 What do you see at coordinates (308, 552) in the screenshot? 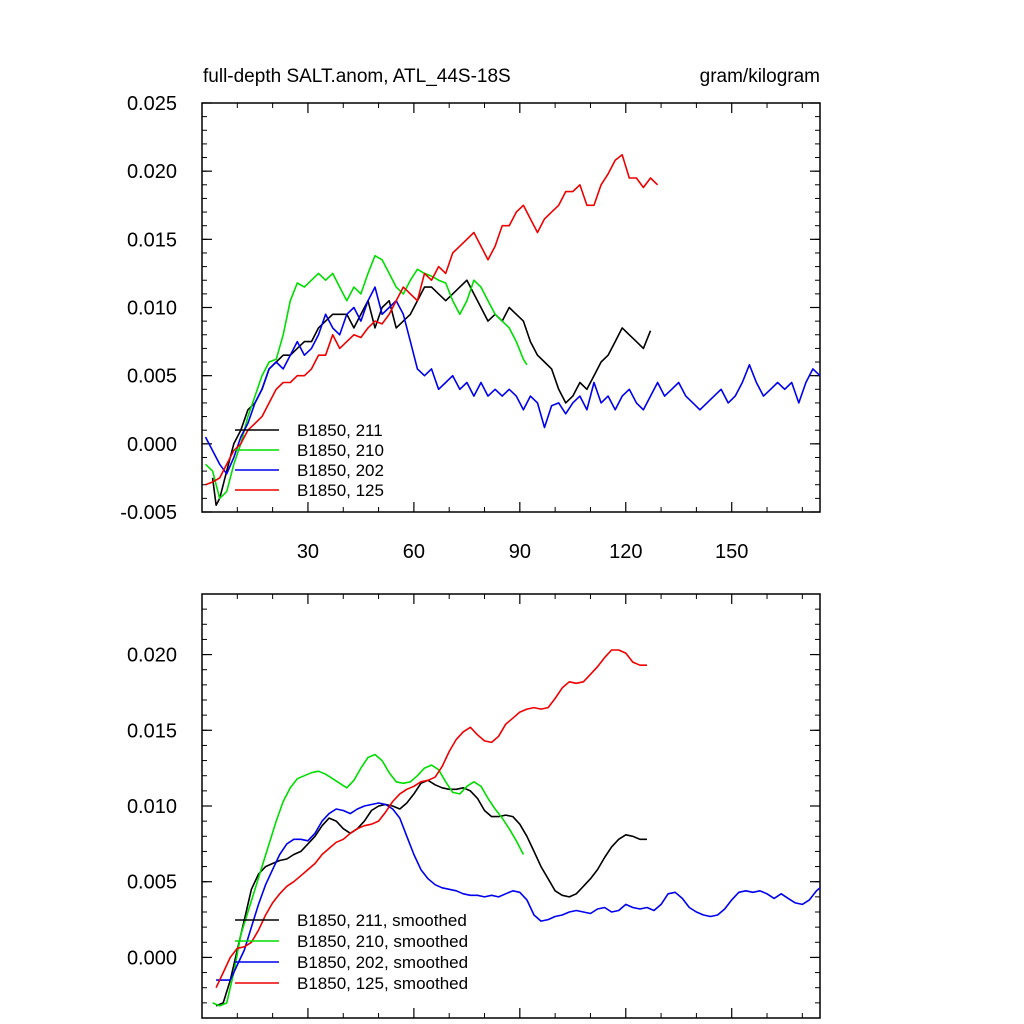
I see `x-tick-label: 30` at bounding box center [308, 552].